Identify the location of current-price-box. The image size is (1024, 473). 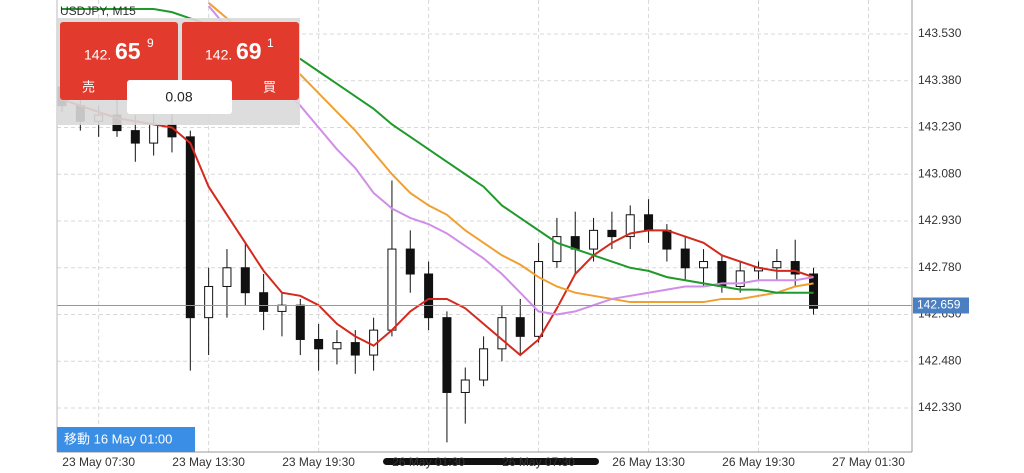
(941, 305).